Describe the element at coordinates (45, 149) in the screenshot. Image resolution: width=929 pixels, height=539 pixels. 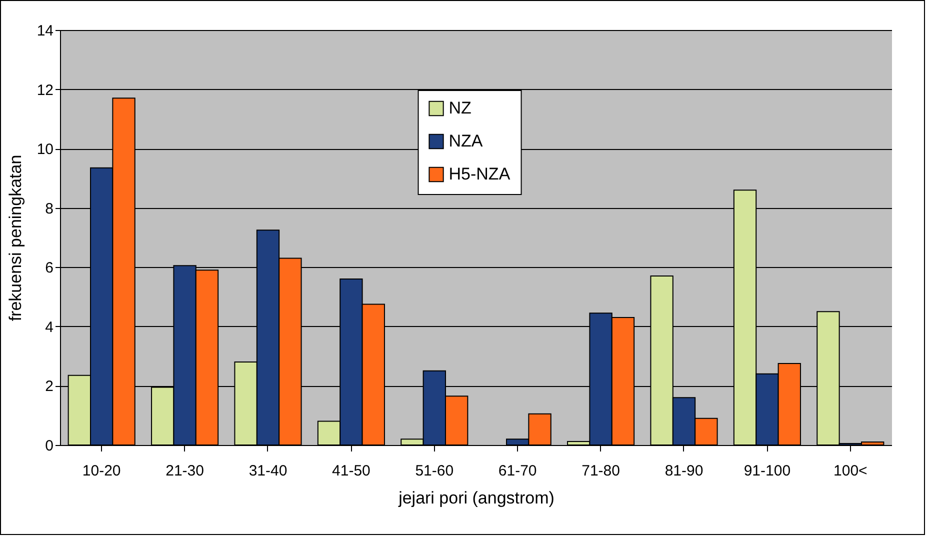
I see `y-tick-label: 10` at that location.